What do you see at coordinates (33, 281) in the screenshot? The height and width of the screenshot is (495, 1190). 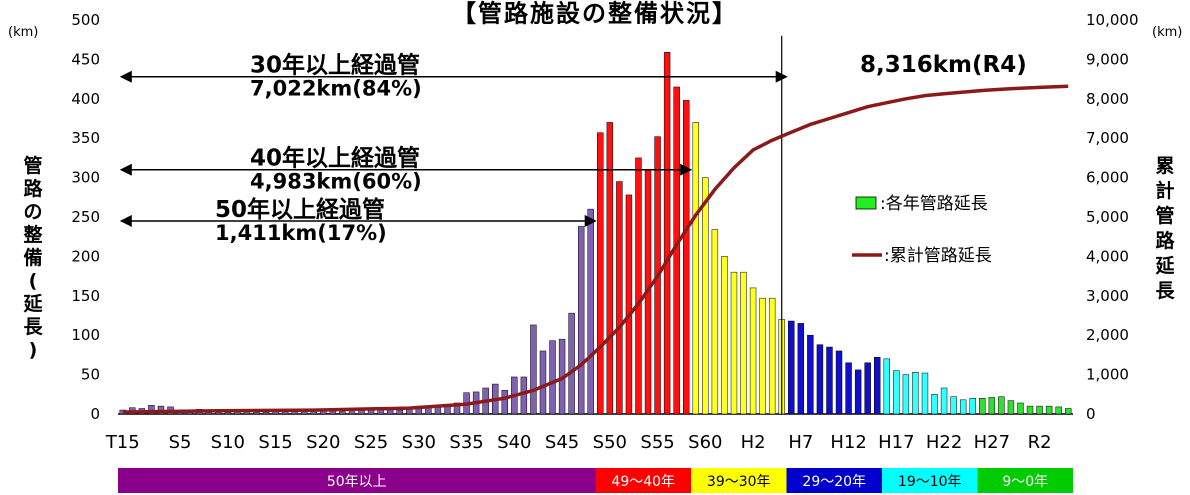 I see `axis-label-char: (` at bounding box center [33, 281].